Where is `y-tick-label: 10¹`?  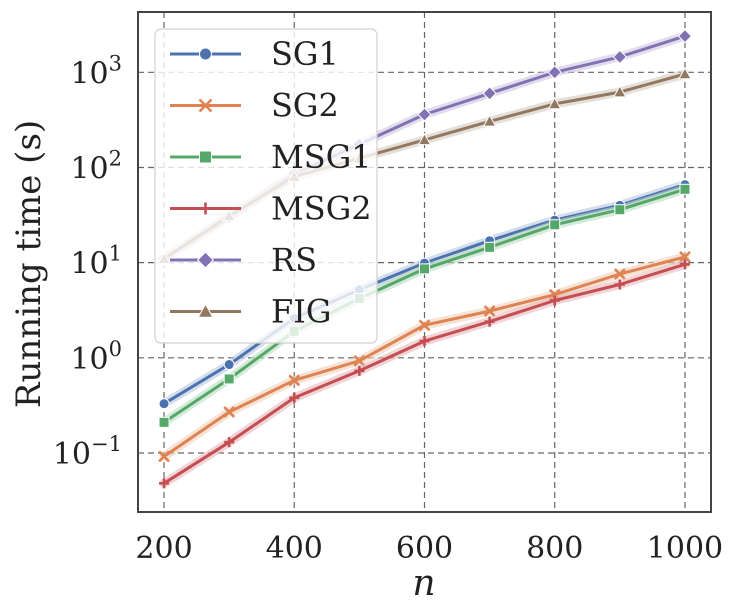
y-tick-label: 10¹ is located at coordinates (96, 262).